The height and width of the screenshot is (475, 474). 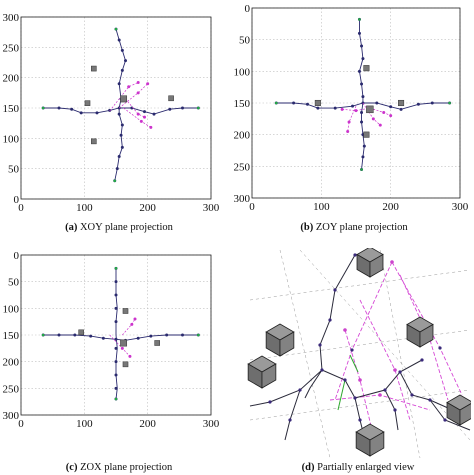 What do you see at coordinates (354, 227) in the screenshot?
I see `caption-b: (b) ZOY plane projection` at bounding box center [354, 227].